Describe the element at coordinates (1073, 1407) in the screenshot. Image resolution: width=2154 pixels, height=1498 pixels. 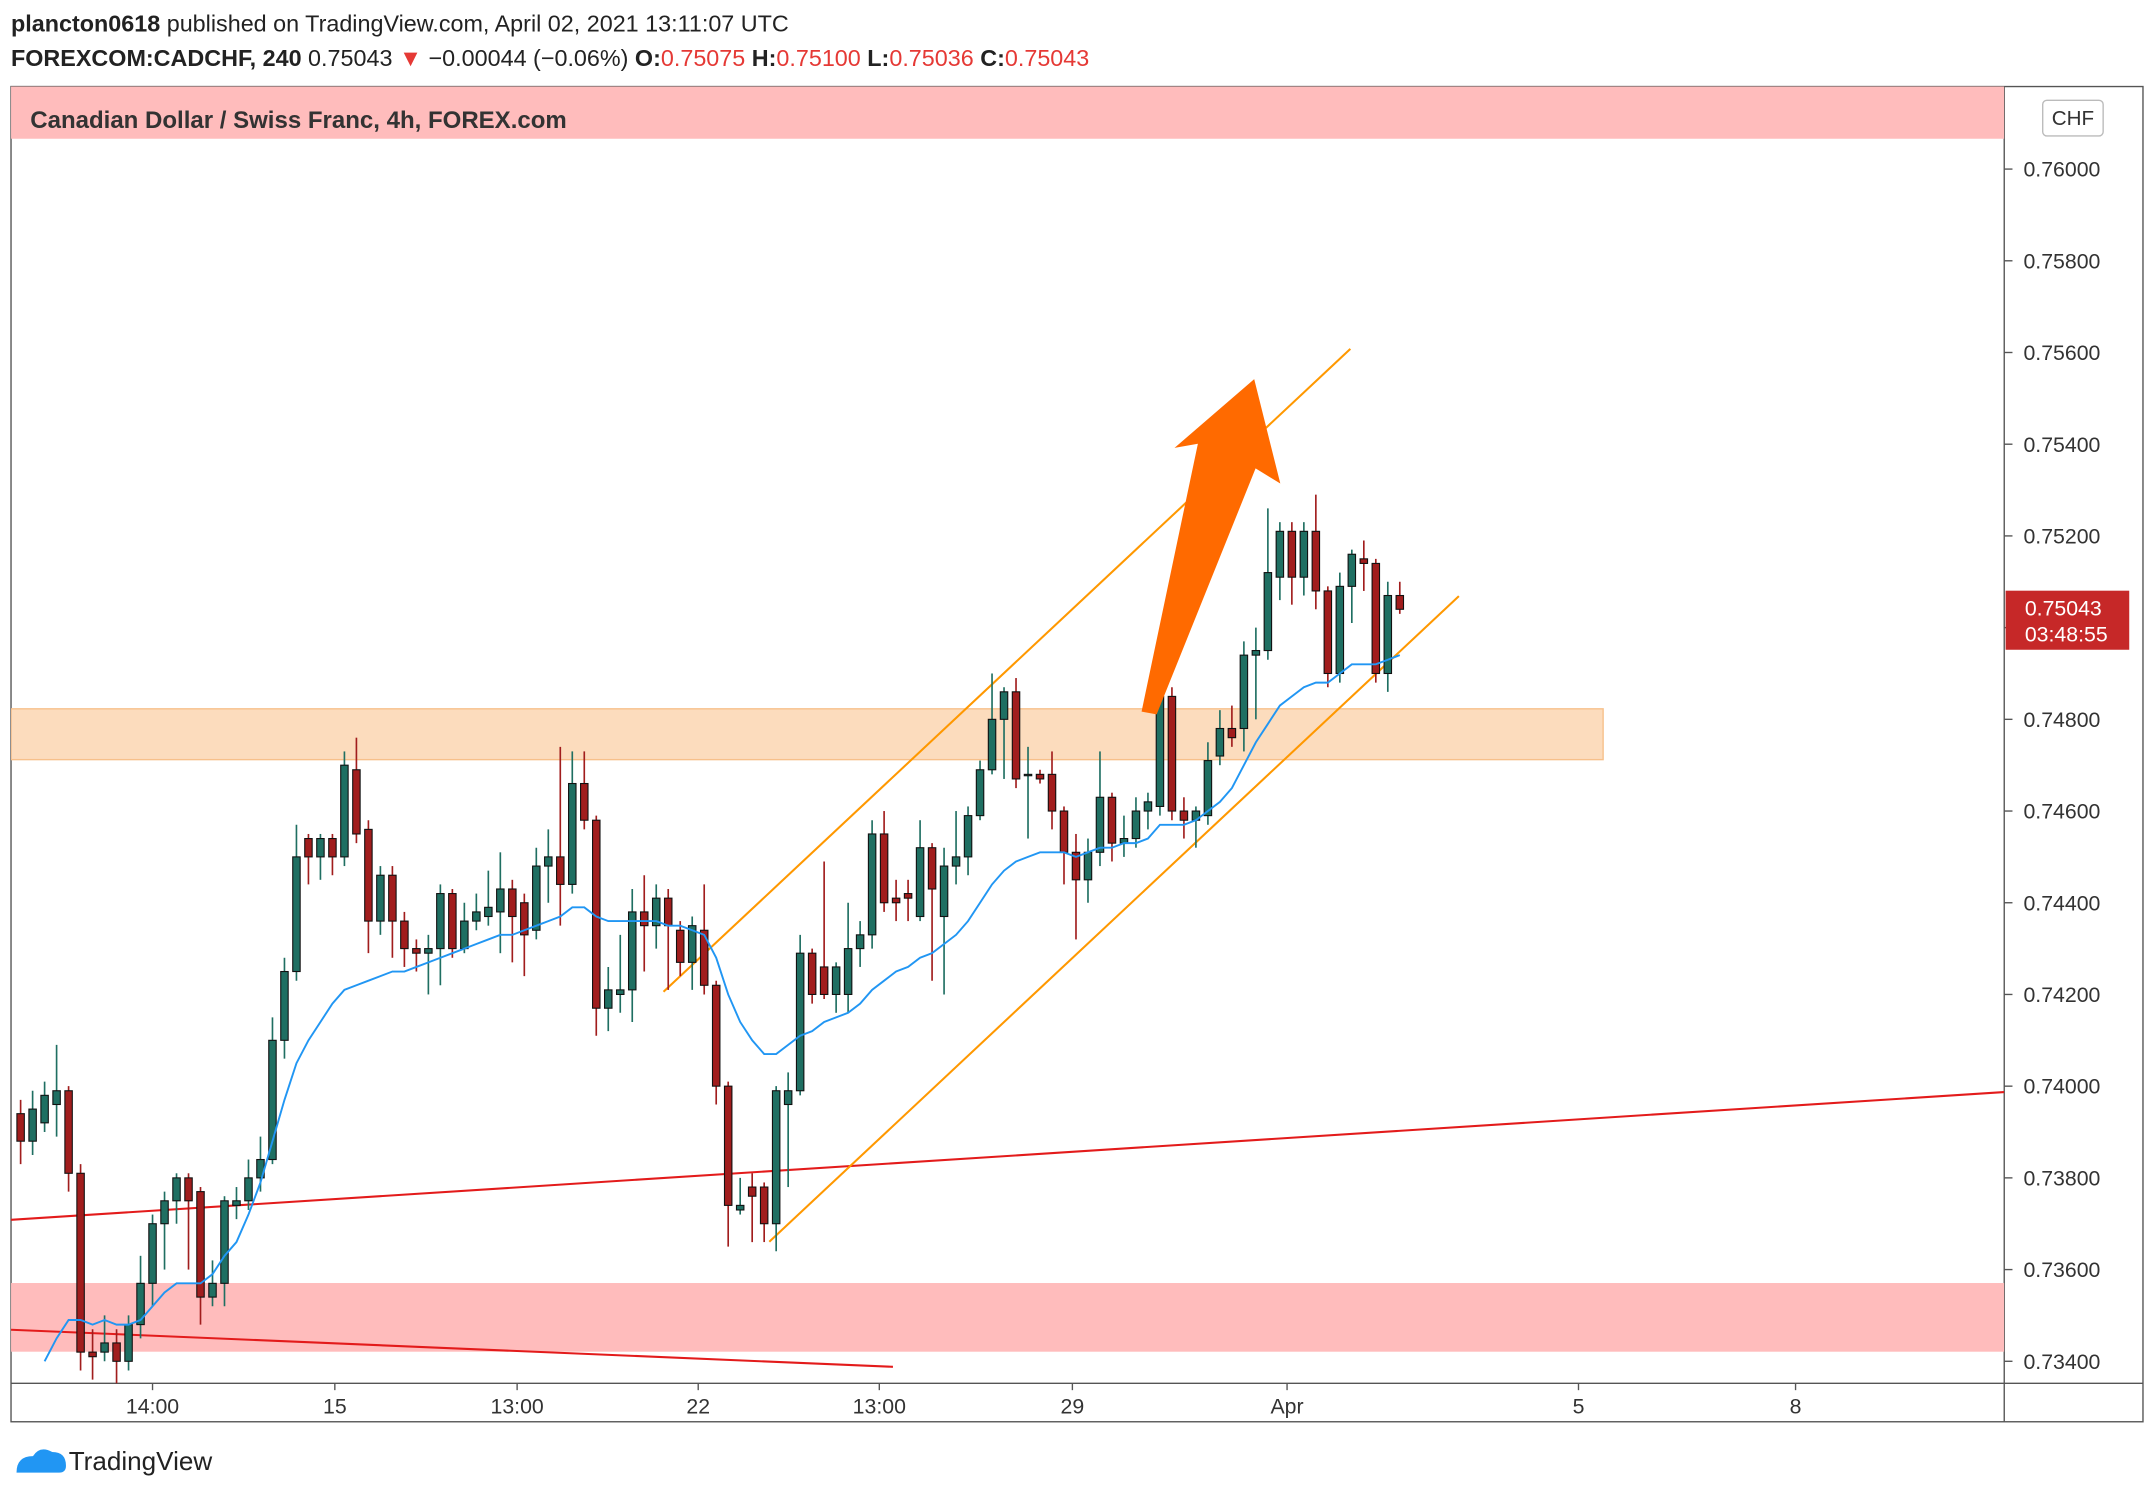
I see `x-tick-label: 29` at that location.